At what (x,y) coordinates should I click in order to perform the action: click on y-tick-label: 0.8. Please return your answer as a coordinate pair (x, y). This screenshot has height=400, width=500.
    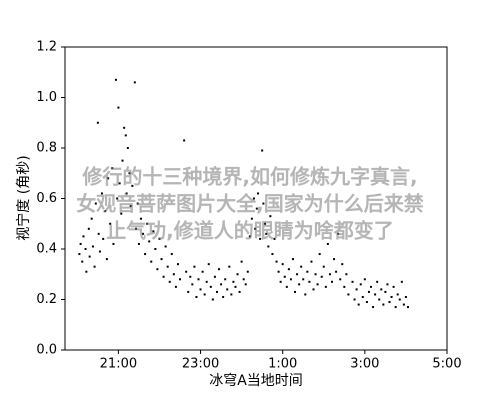
    Looking at the image, I should click on (46, 148).